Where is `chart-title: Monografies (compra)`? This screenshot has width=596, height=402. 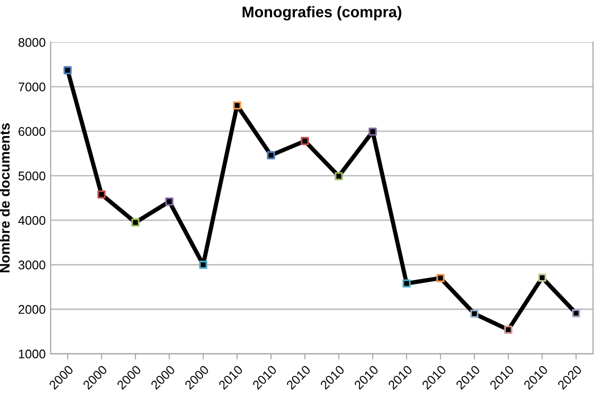
chart-title: Monografies (compra) is located at coordinates (322, 13).